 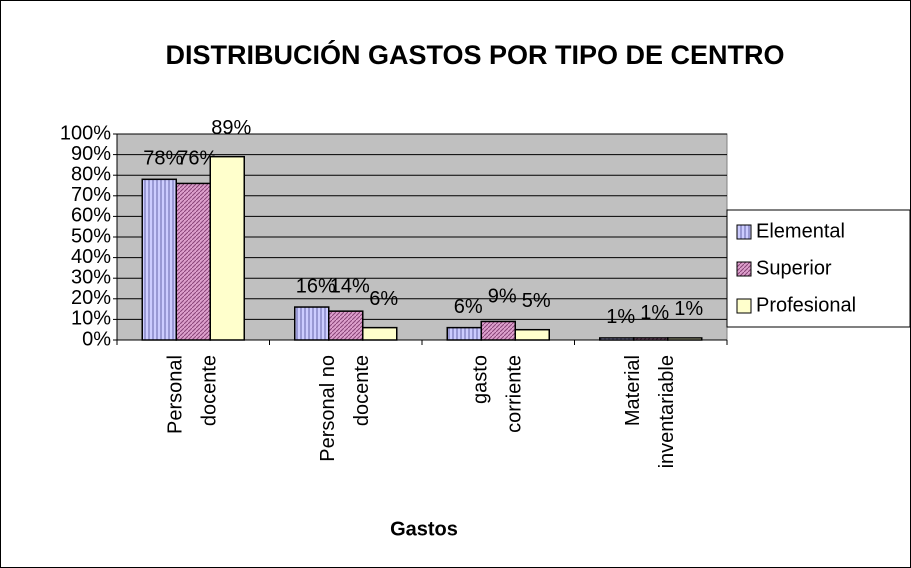 I want to click on y-tick-label: 60%, so click(x=91, y=216).